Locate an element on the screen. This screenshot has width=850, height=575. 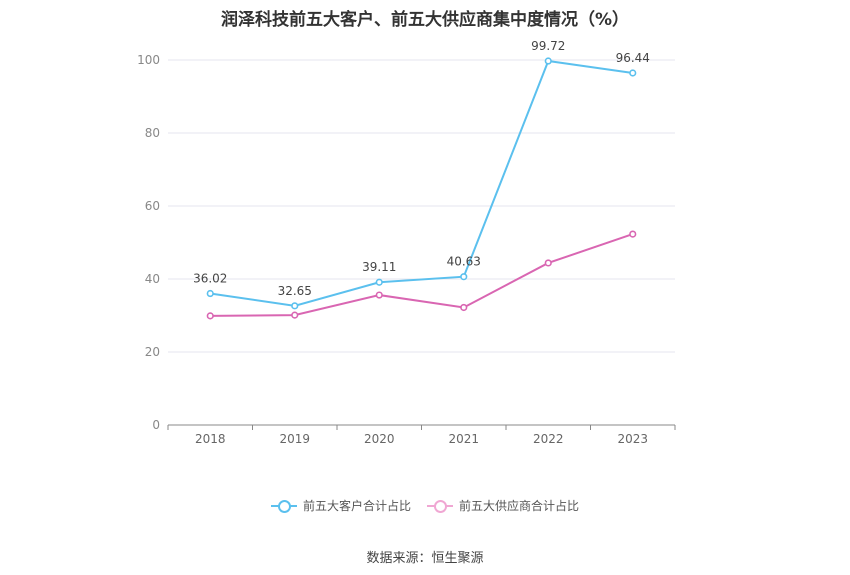
y-tick-label: 0 is located at coordinates (156, 425).